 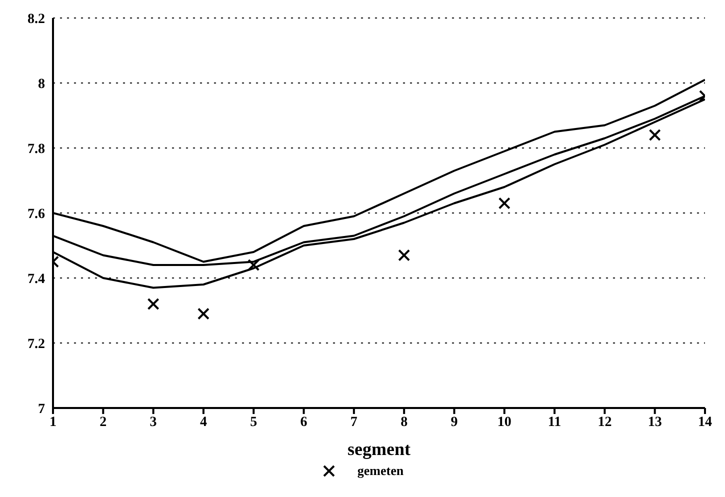 I want to click on y-tick-label: 7.6, so click(x=36, y=214).